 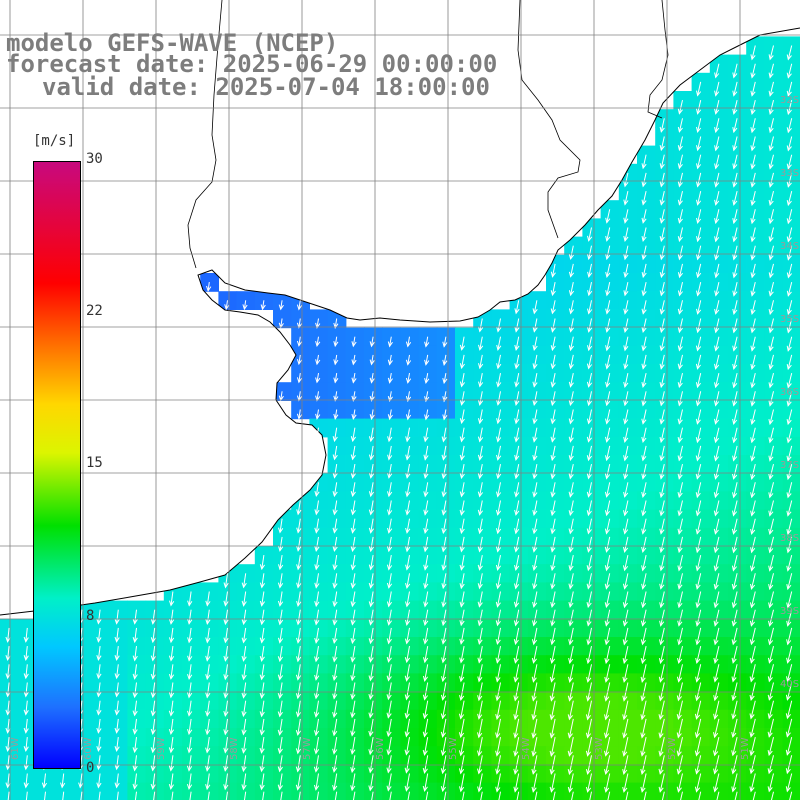 I want to click on lat-label: 32S, so click(x=789, y=100).